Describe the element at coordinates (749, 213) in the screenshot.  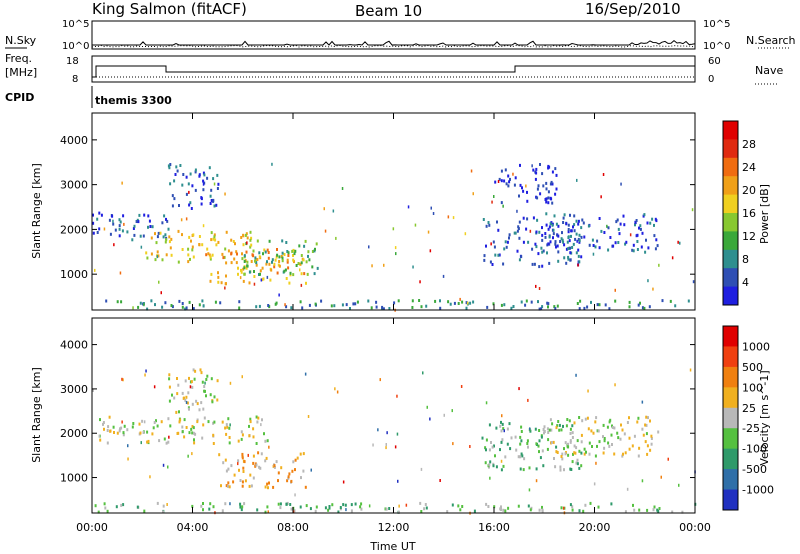
I see `colorbar-tick-label: 16` at that location.